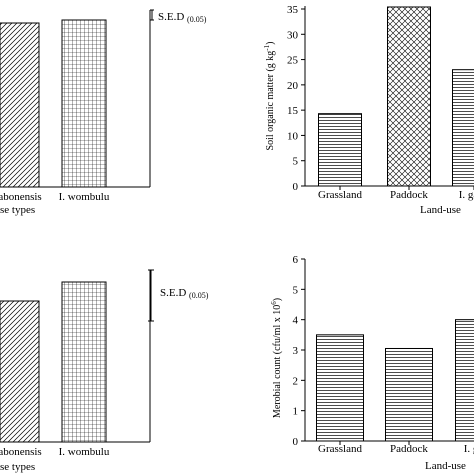  What do you see at coordinates (269, 96) in the screenshot?
I see `y-axis-title: Soil organic matter (g kg-1)` at bounding box center [269, 96].